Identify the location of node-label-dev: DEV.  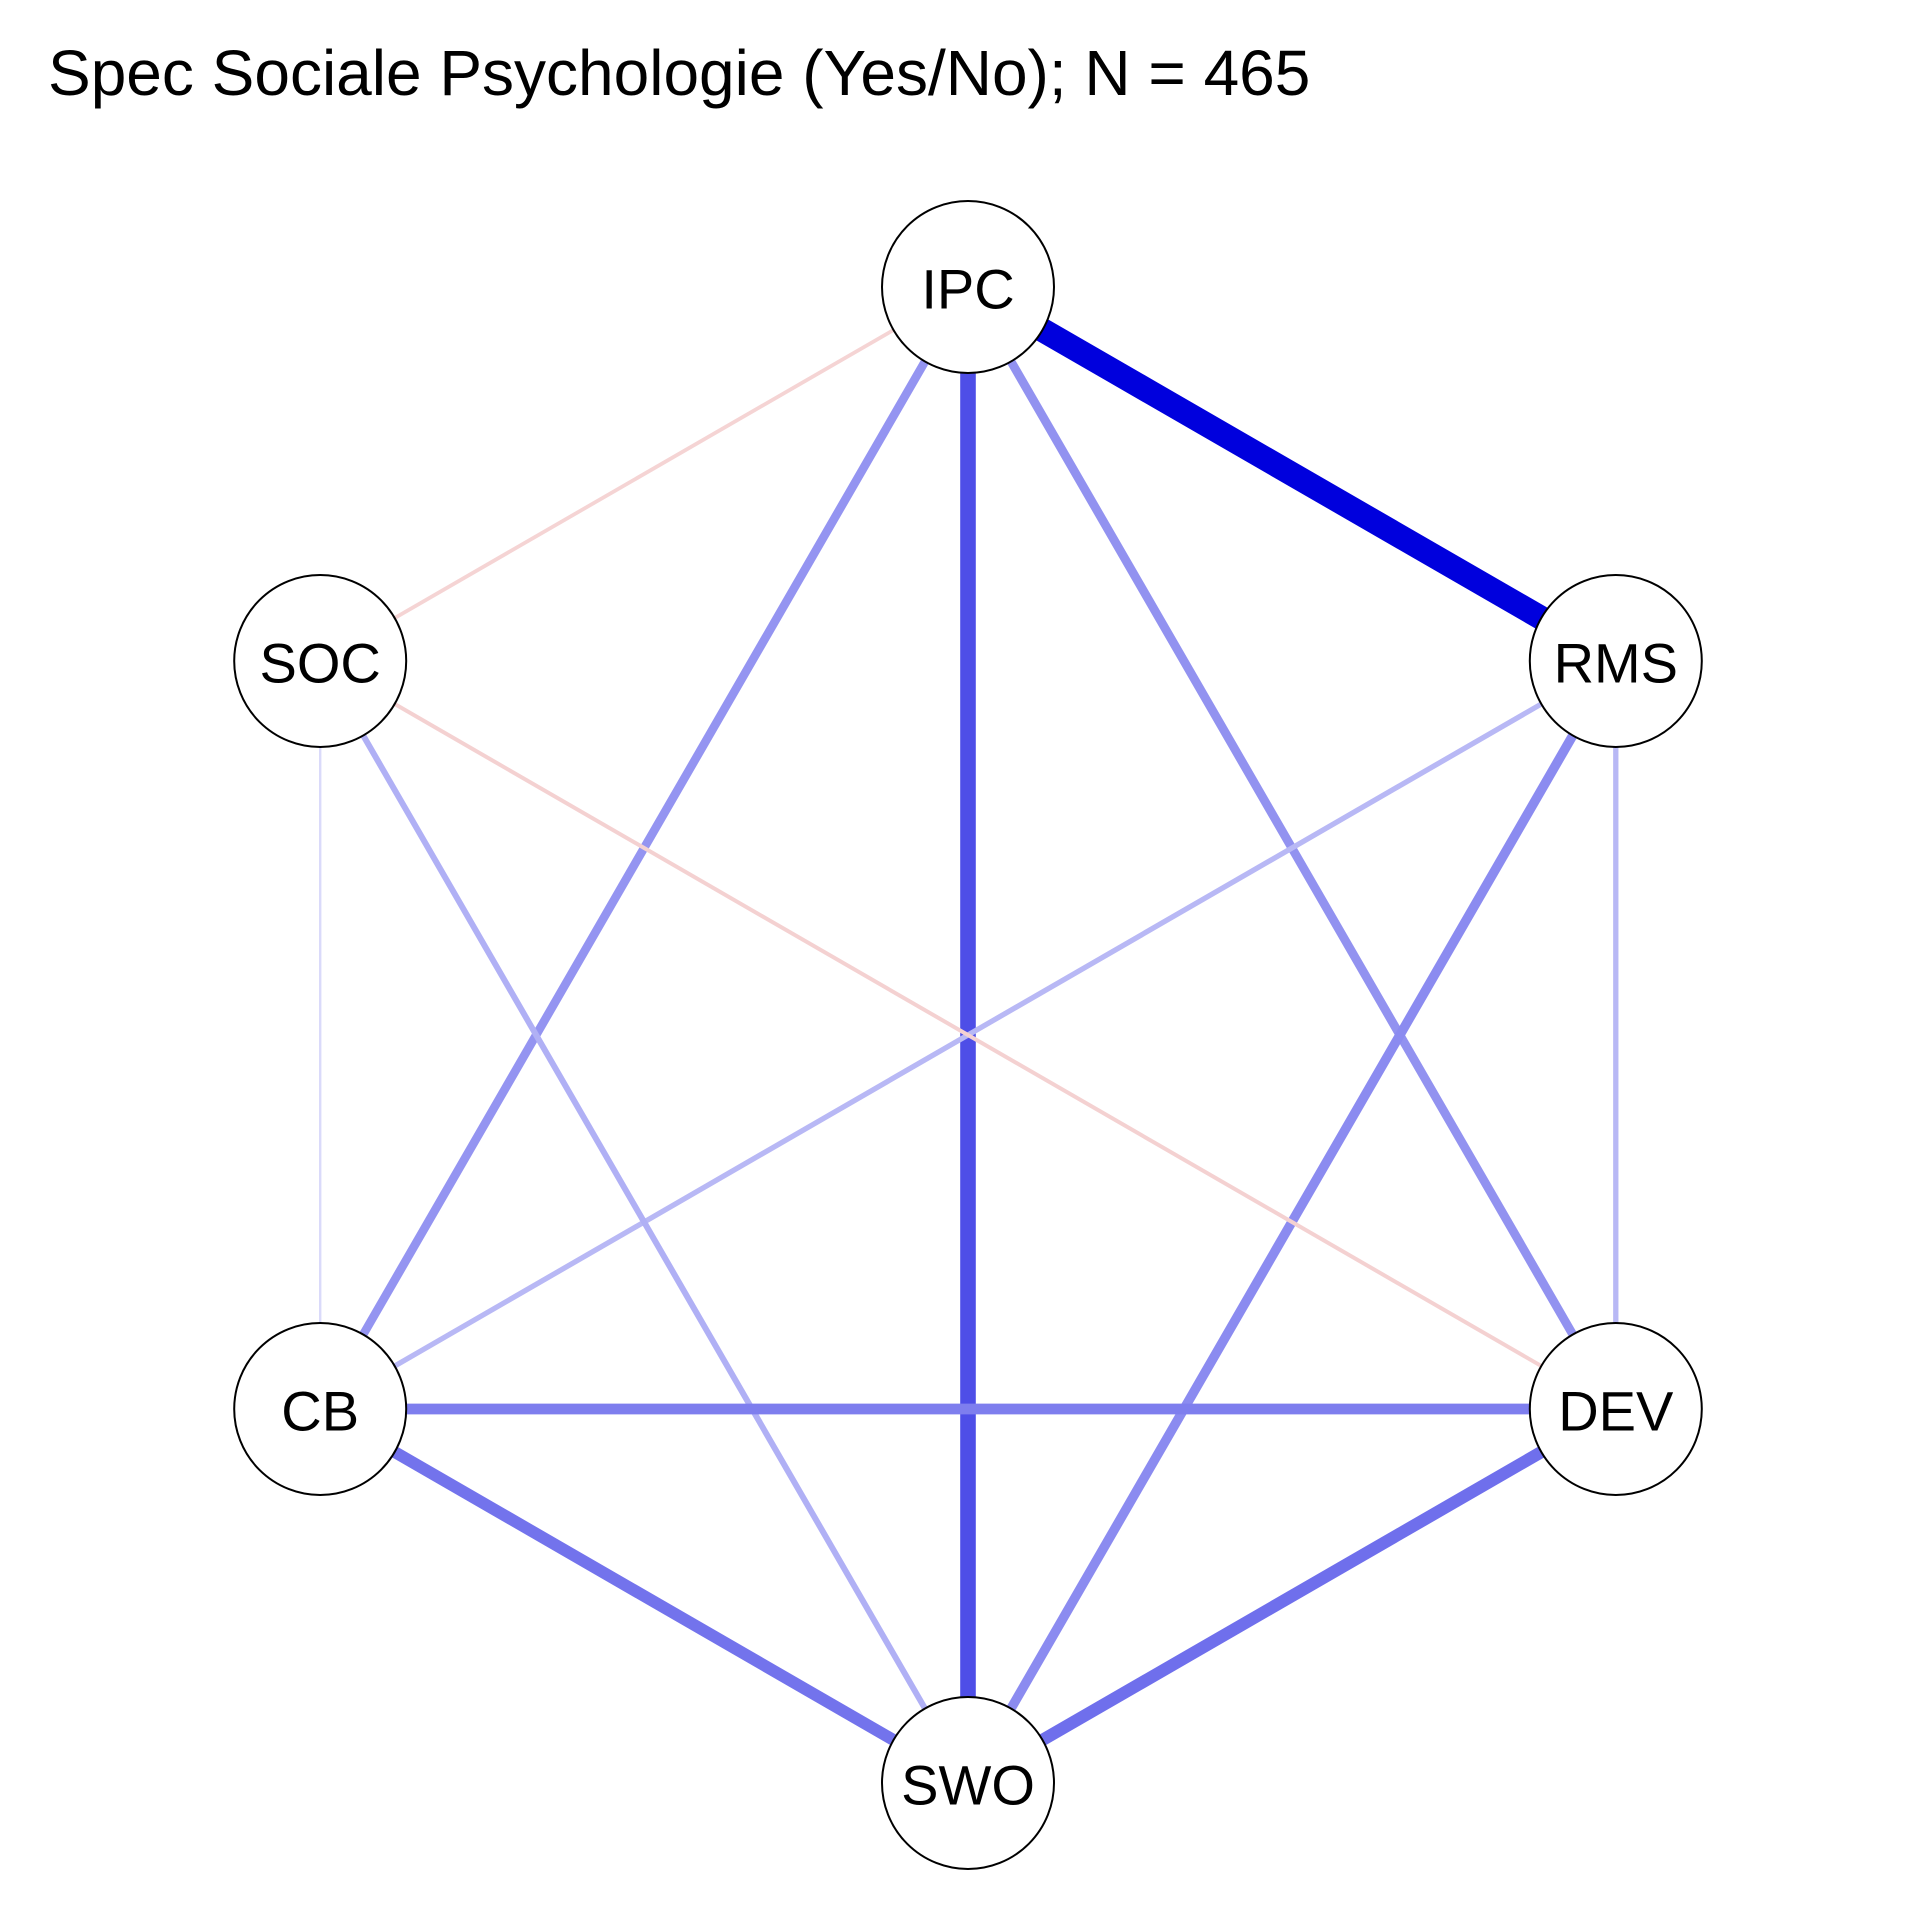
(1616, 1411).